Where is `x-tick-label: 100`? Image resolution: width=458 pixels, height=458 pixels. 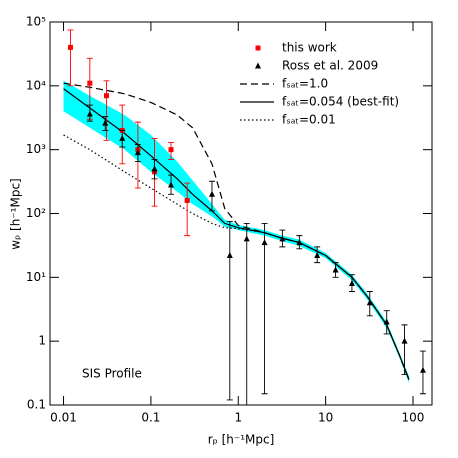
x-tick-label: 100 is located at coordinates (413, 418).